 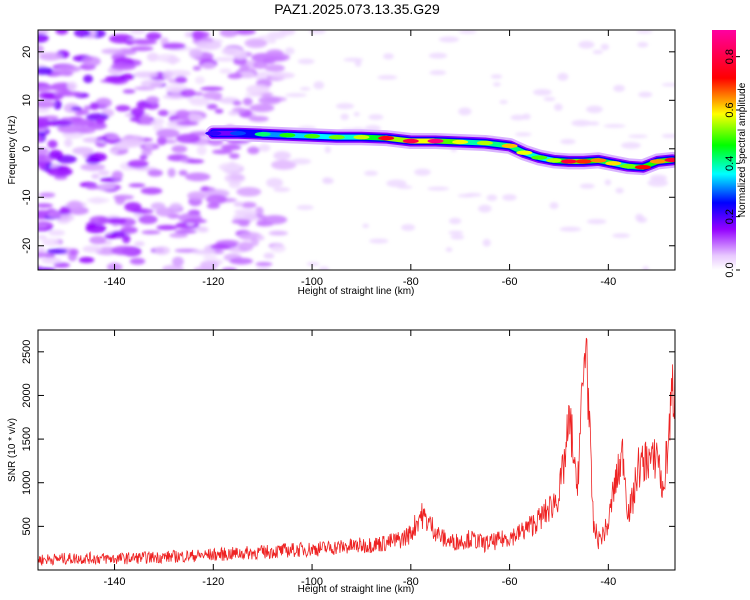 I want to click on colorbar-label: Normalized spectral amplitude, so click(x=742, y=149).